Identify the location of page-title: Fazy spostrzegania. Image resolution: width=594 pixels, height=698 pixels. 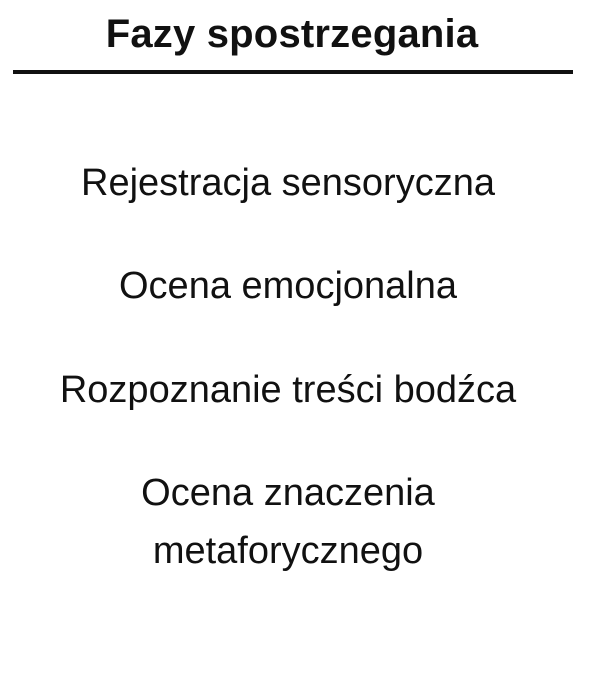
(292, 34).